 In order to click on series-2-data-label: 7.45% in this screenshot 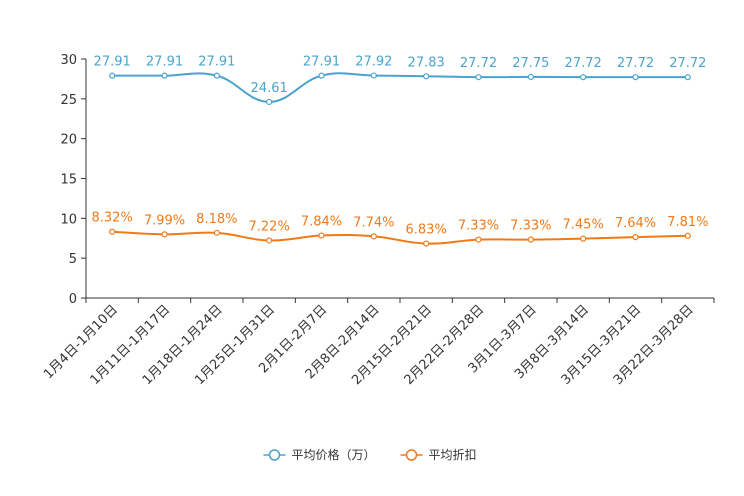, I will do `click(583, 225)`.